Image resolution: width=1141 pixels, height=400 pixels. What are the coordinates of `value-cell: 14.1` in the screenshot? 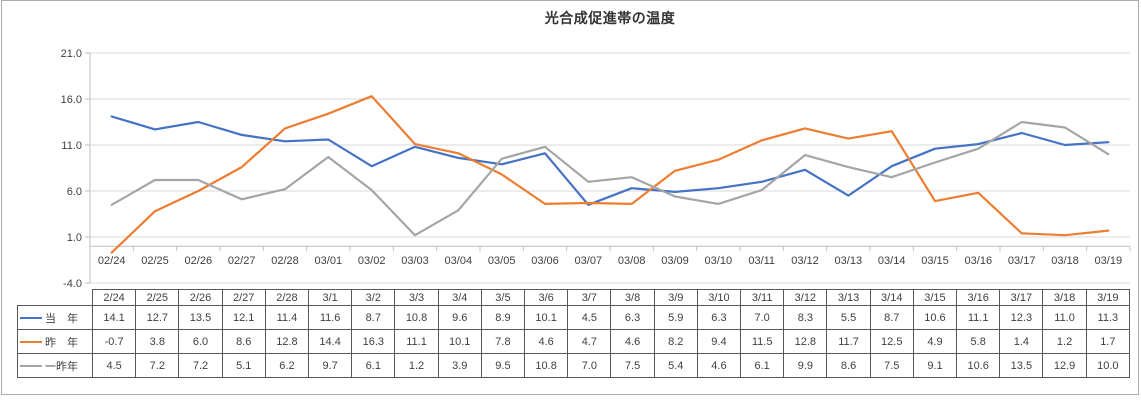 It's located at (114, 317).